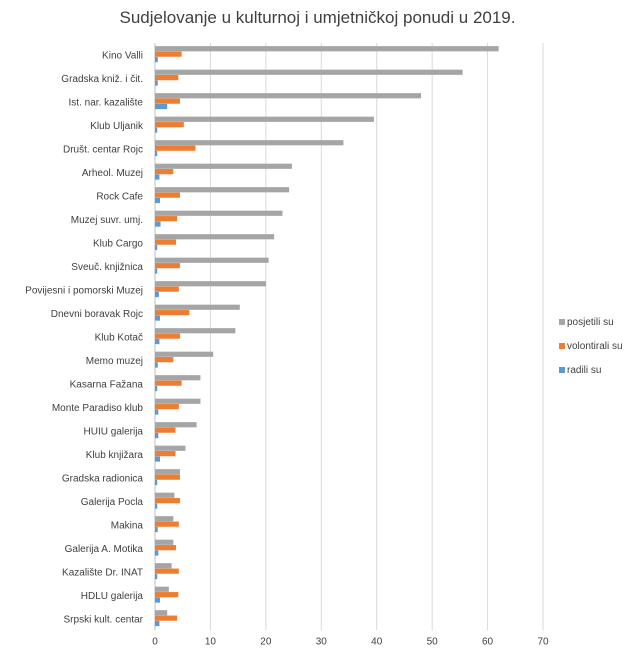 The height and width of the screenshot is (656, 635). What do you see at coordinates (97, 314) in the screenshot?
I see `category-label: Dnevni boravak Rojc` at bounding box center [97, 314].